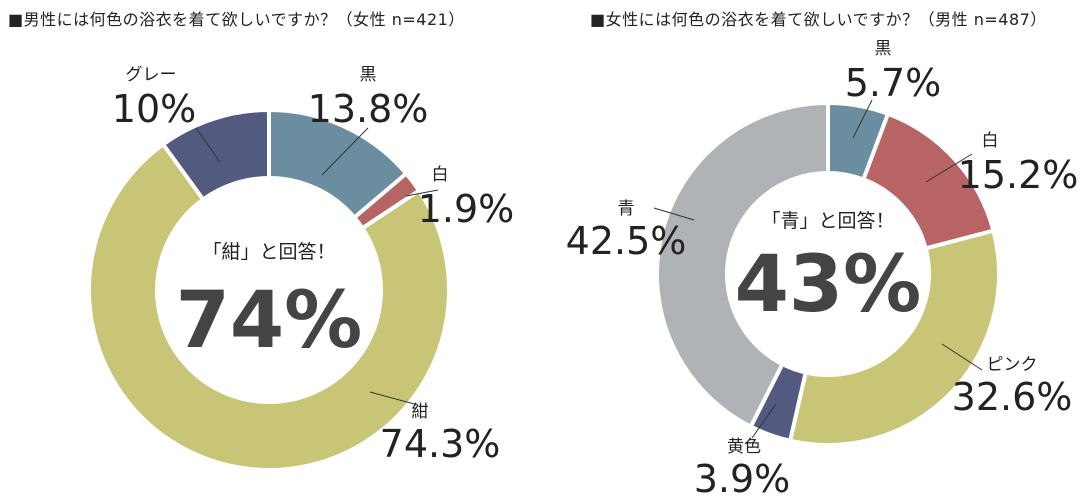  Describe the element at coordinates (827, 221) in the screenshot. I see `center-caption-right: 「青」と回答！` at that location.